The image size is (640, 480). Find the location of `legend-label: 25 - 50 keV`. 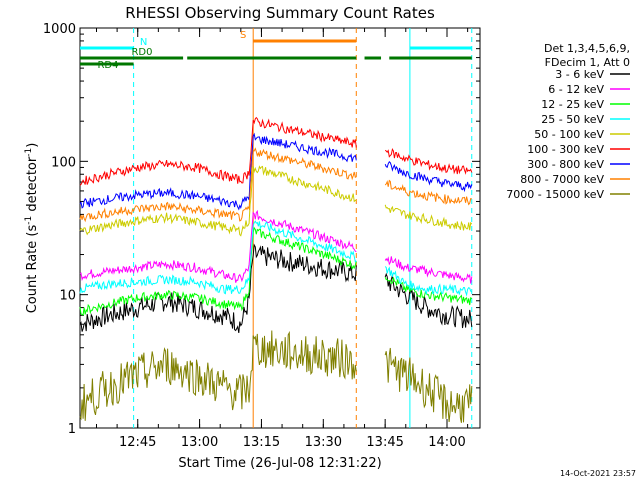

legend-label: 25 - 50 keV is located at coordinates (572, 119).